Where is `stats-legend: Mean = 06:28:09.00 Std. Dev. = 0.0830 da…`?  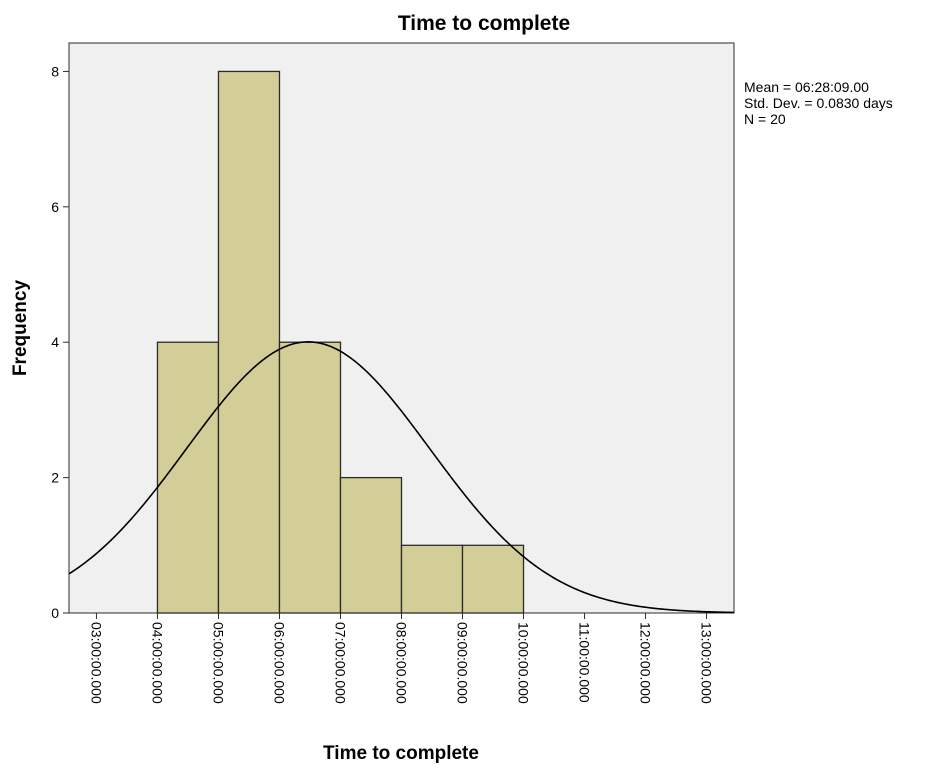
stats-legend: Mean = 06:28:09.00 Std. Dev. = 0.0830 da… is located at coordinates (818, 103).